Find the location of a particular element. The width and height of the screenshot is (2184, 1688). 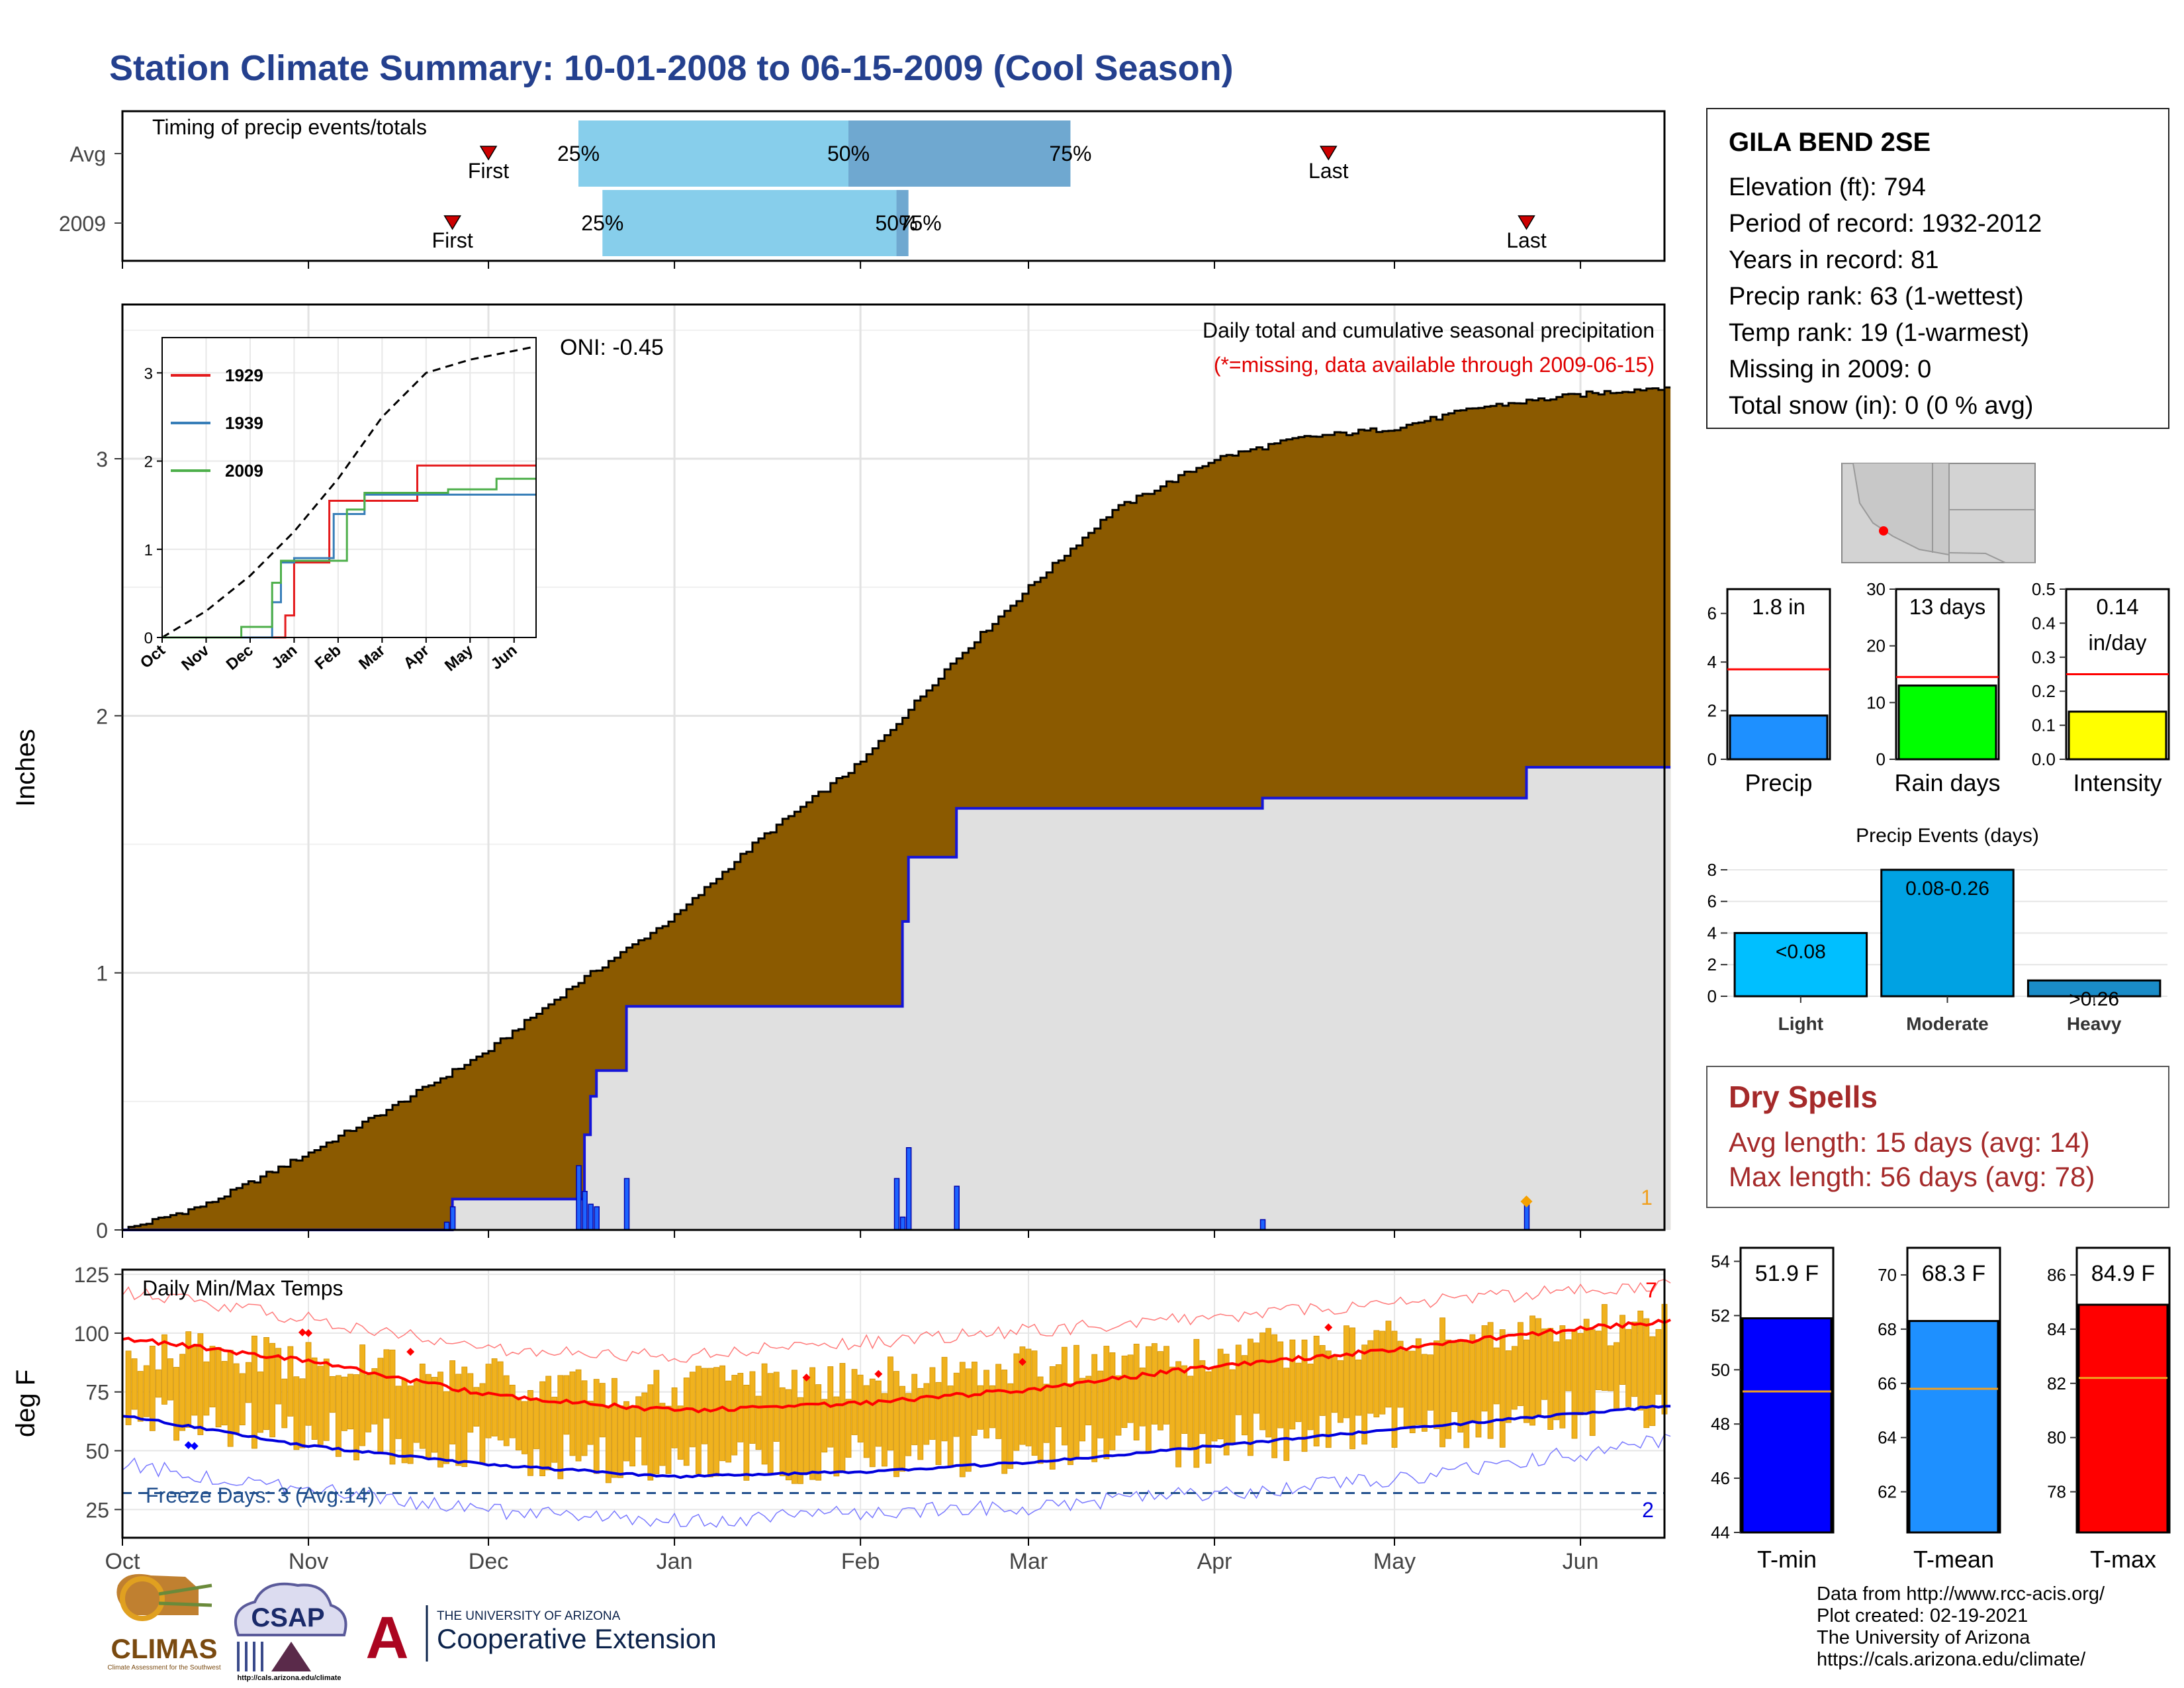

dry-spells-title: Dry Spells is located at coordinates (1803, 1097).